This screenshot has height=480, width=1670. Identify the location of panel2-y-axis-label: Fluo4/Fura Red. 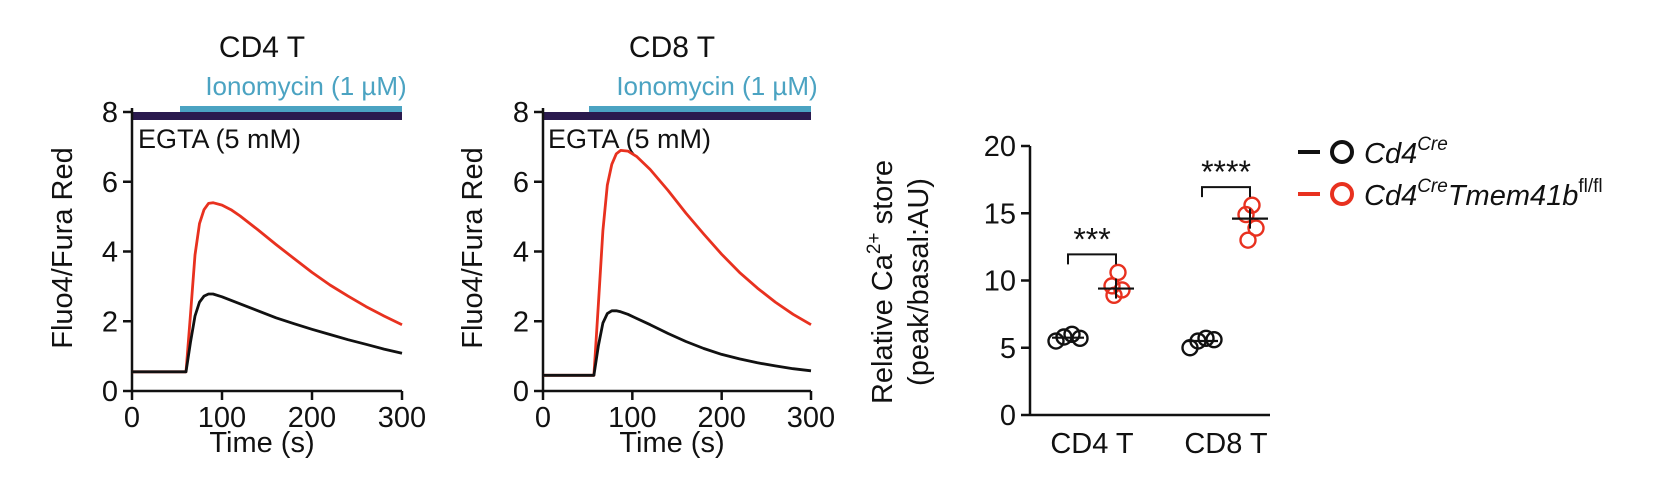
(473, 248).